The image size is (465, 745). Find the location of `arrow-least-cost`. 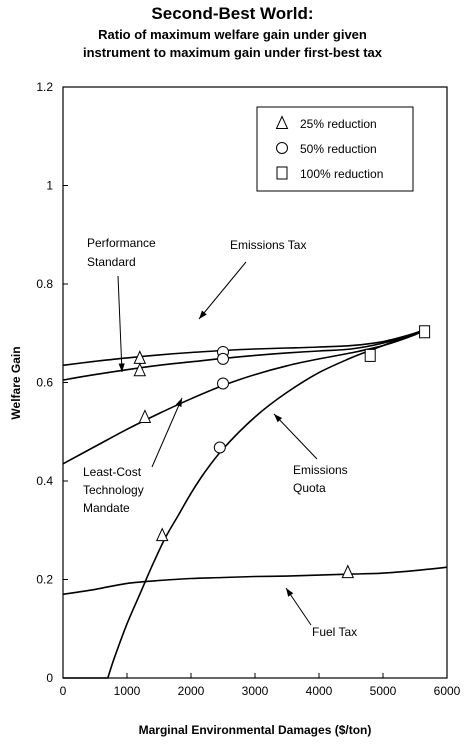

arrow-least-cost is located at coordinates (167, 432).